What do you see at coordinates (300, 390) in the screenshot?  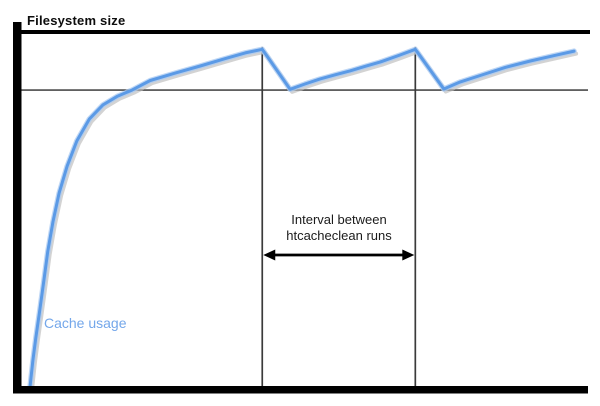 I see `x-axis` at bounding box center [300, 390].